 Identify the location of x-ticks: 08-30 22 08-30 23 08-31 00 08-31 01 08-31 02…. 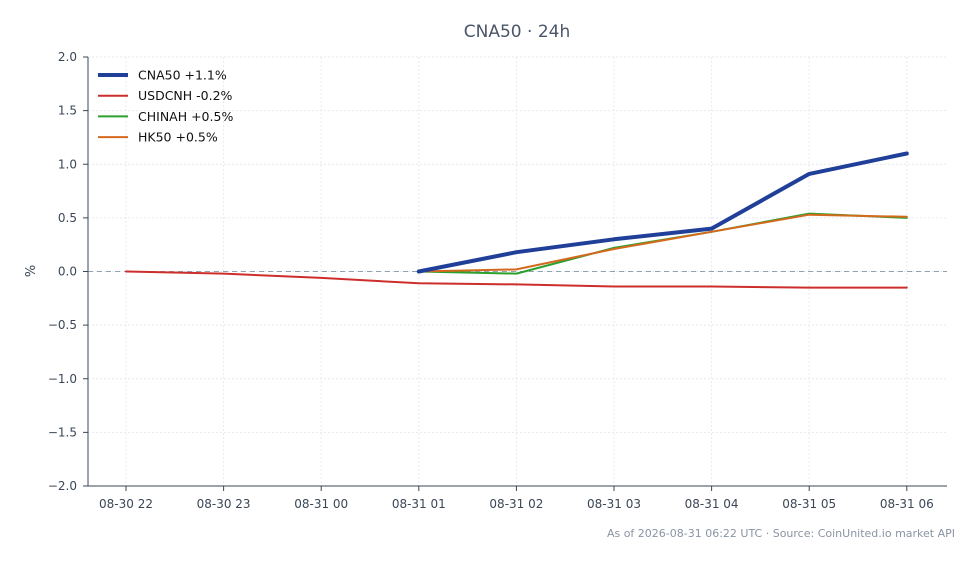
(516, 498).